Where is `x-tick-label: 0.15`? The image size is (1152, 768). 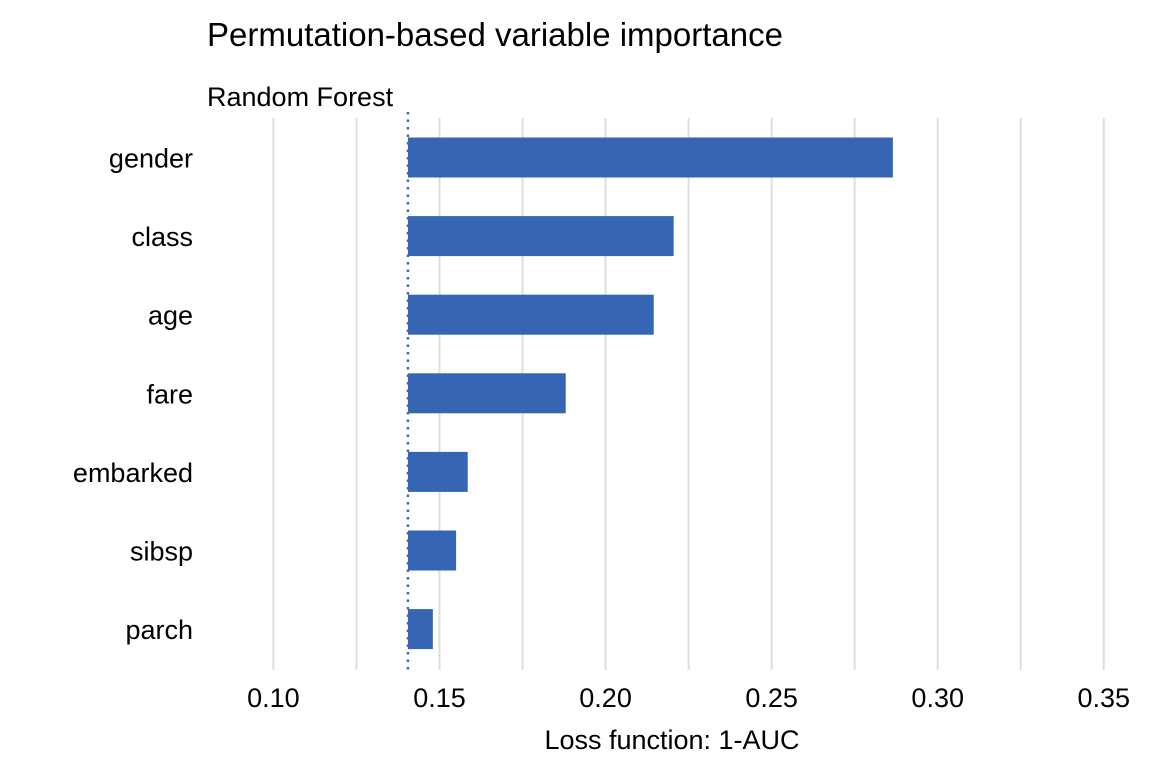
x-tick-label: 0.15 is located at coordinates (439, 698).